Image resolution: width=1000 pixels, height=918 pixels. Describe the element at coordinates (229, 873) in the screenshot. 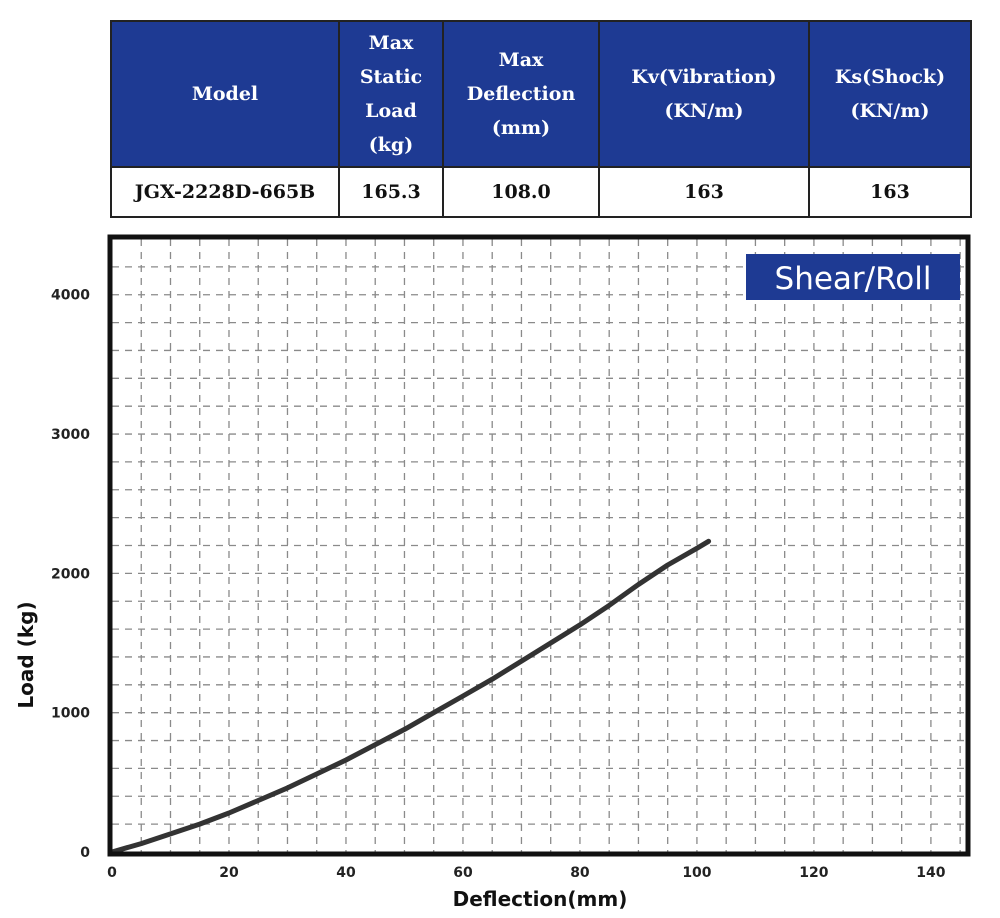

I see `x-tick-label: 20` at that location.